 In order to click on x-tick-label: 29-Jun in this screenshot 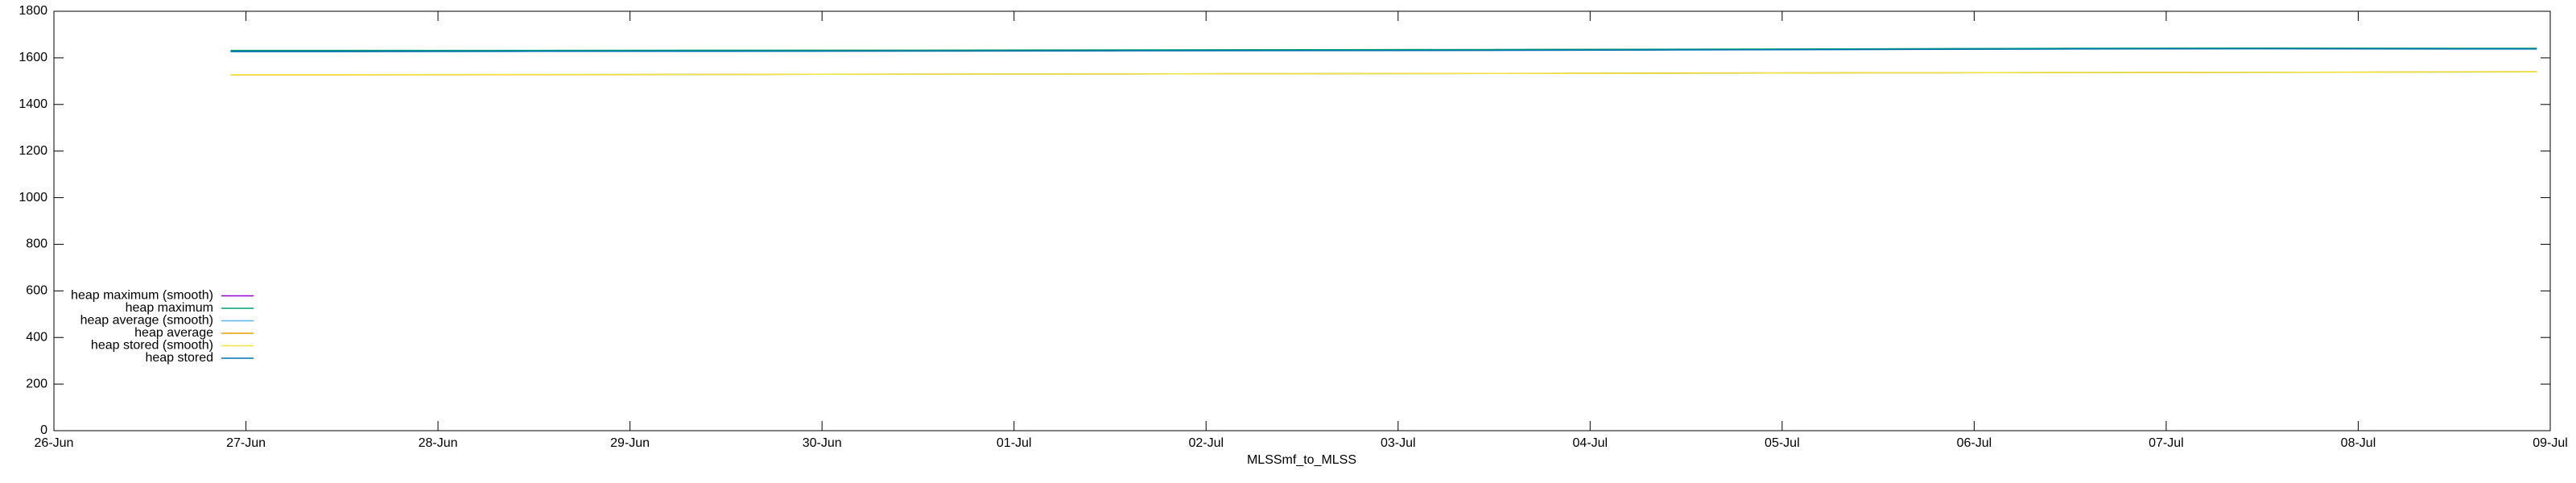, I will do `click(630, 443)`.